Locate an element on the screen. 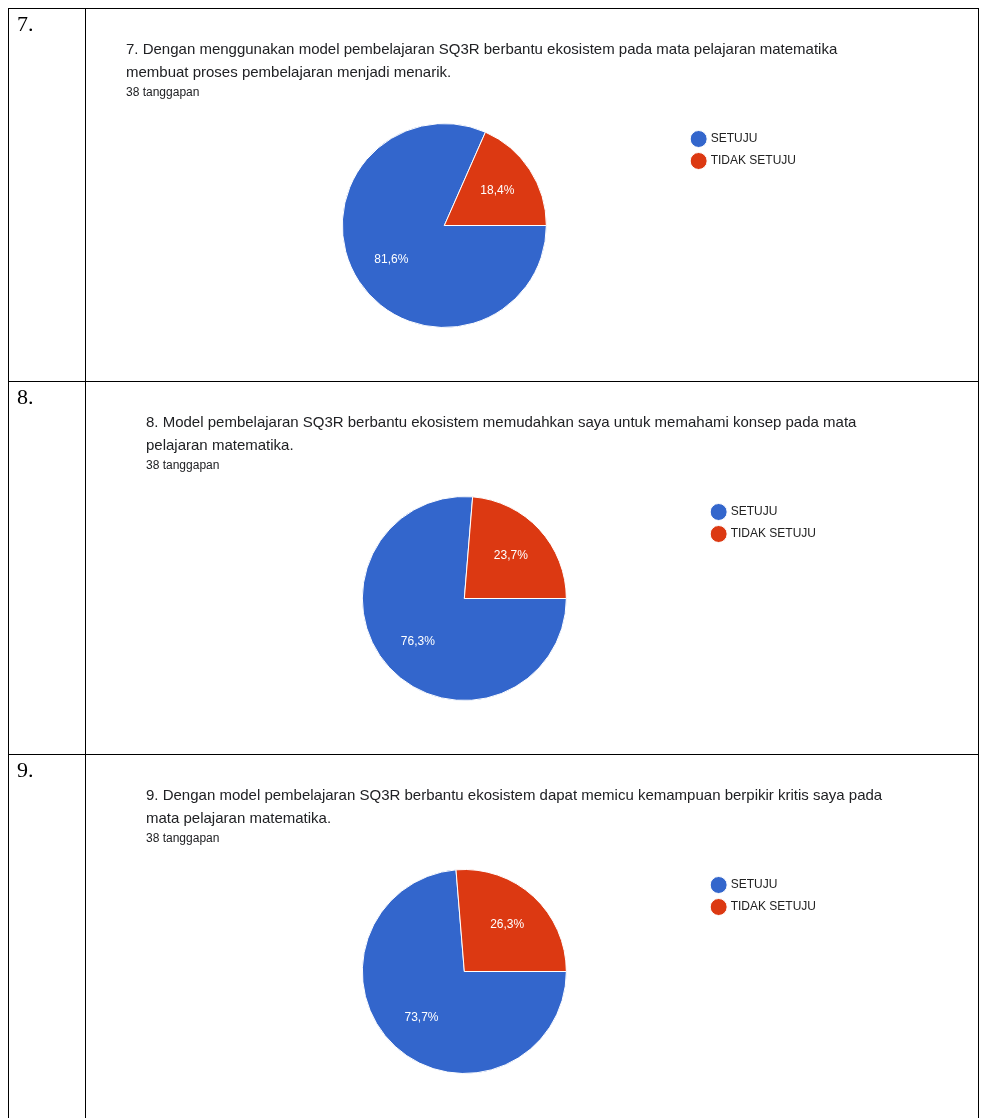  data-label: 18,4% is located at coordinates (497, 190).